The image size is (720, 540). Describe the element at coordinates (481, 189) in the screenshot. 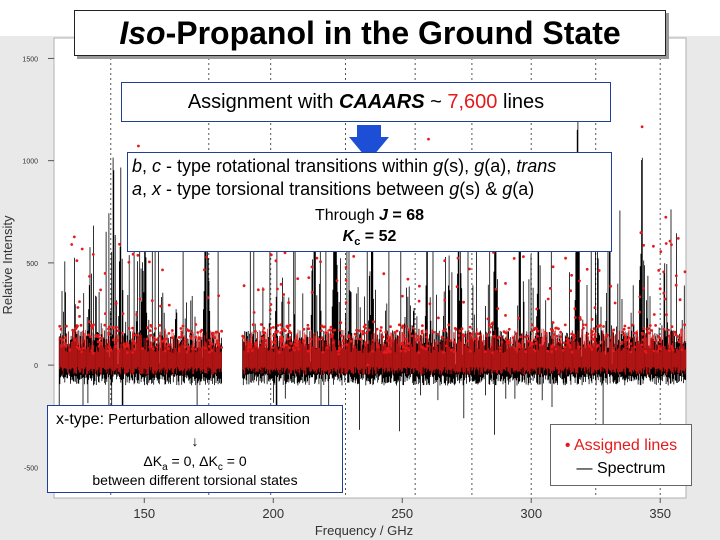

I see `info-s: (s) &` at that location.